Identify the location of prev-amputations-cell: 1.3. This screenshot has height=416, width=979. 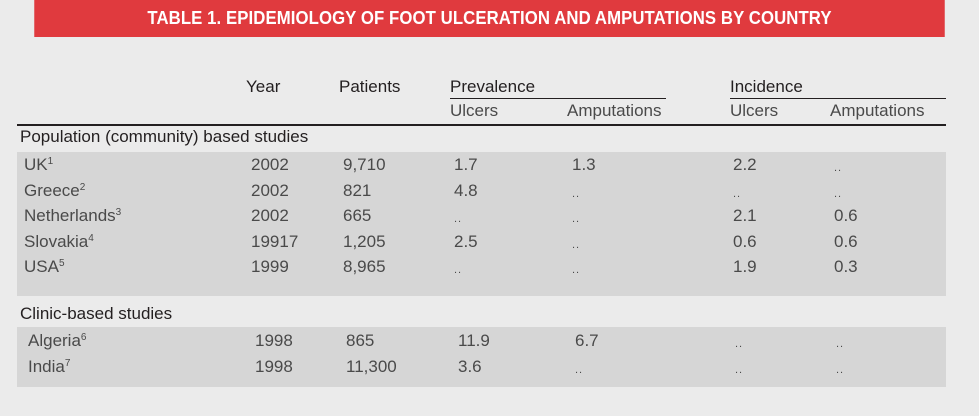
(584, 164).